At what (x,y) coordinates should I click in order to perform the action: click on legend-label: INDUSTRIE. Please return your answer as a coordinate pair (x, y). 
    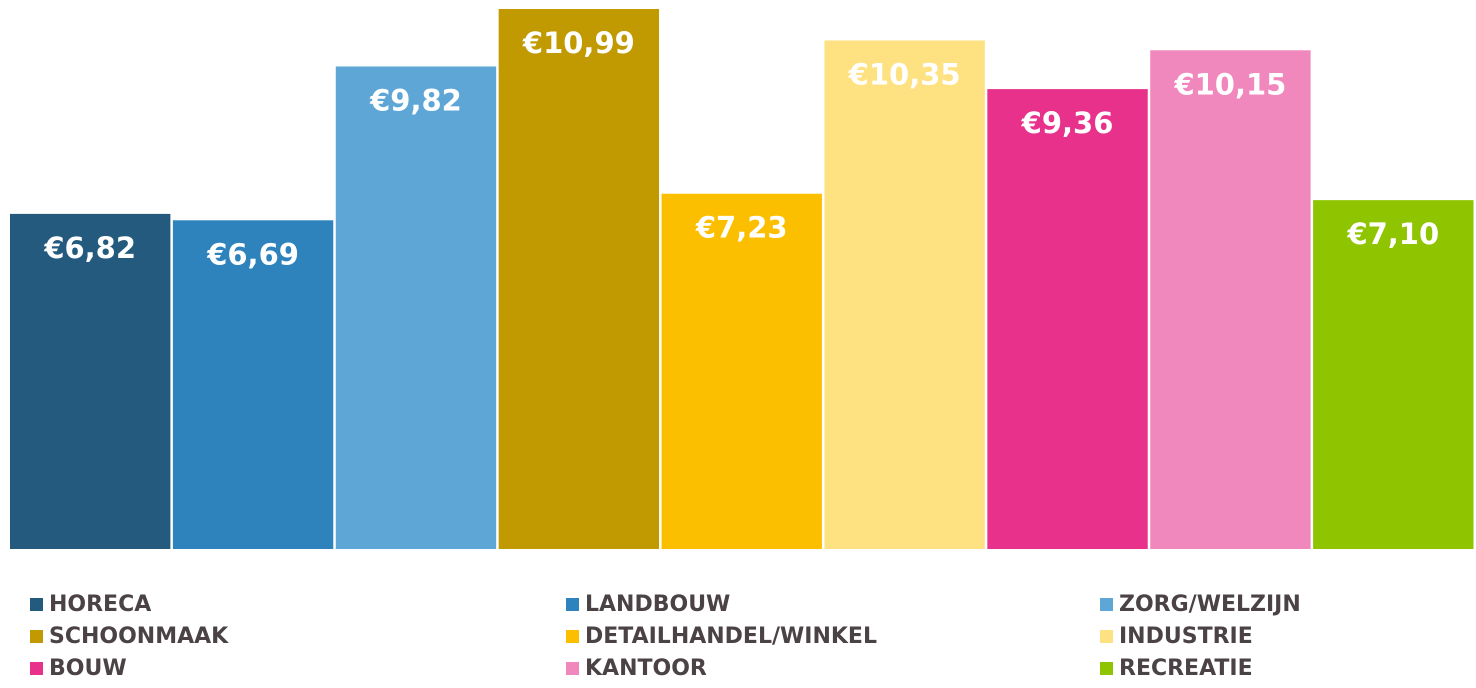
    Looking at the image, I should click on (1186, 636).